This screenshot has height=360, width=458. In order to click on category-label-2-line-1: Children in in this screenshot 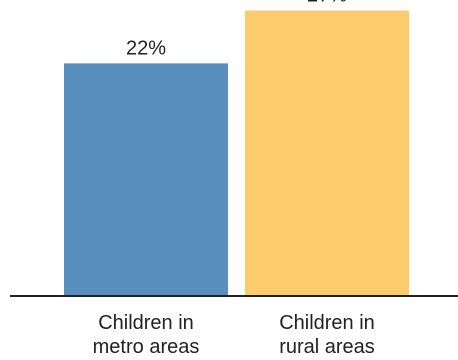, I will do `click(327, 323)`.